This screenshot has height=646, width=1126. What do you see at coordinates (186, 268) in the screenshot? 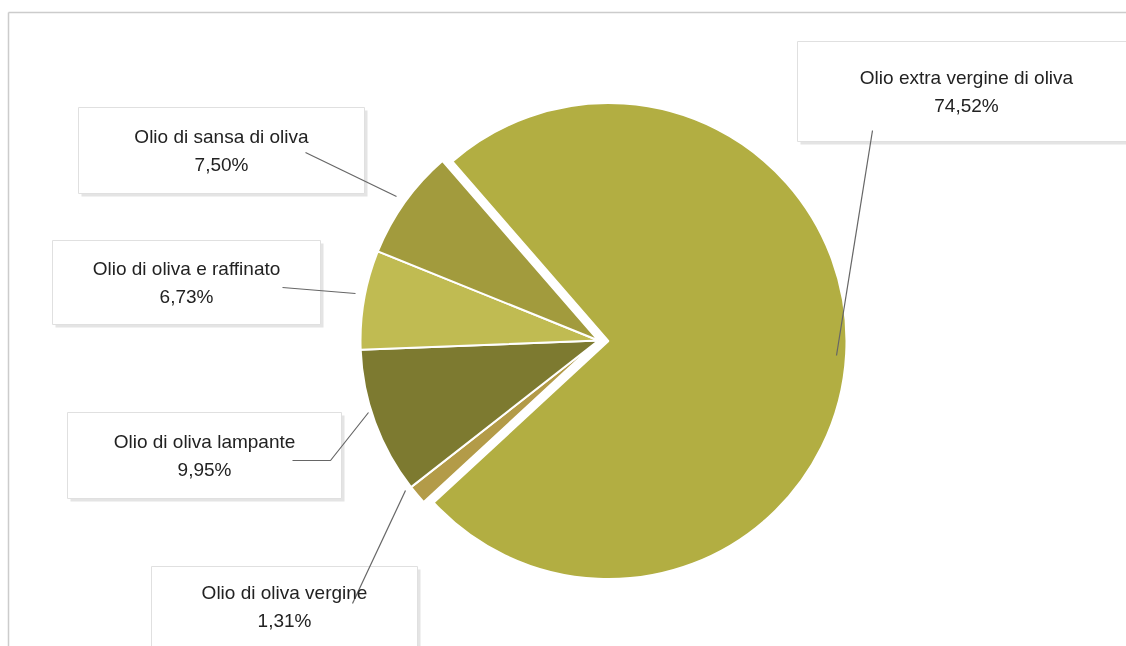
I see `slice-label: Olio di oliva e raffinato` at bounding box center [186, 268].